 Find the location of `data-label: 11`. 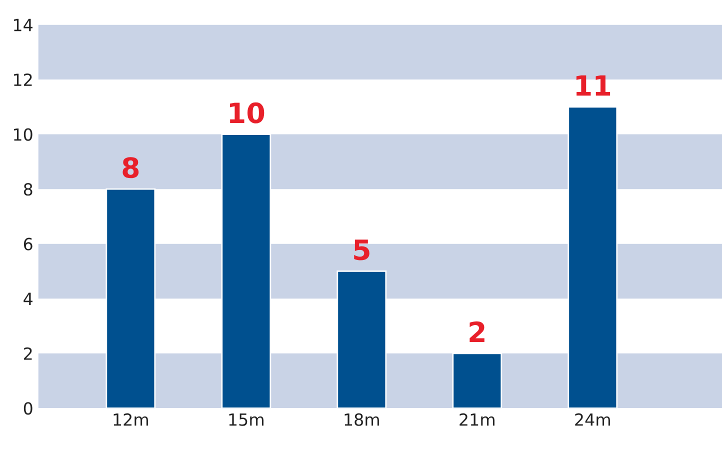

data-label: 11 is located at coordinates (593, 85).